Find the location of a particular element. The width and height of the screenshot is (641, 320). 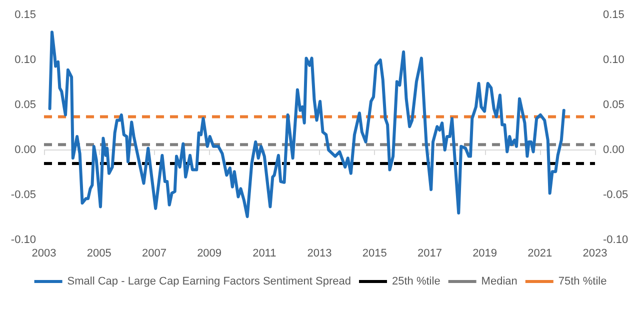

y-tick-label: 0.00 is located at coordinates (25, 150).